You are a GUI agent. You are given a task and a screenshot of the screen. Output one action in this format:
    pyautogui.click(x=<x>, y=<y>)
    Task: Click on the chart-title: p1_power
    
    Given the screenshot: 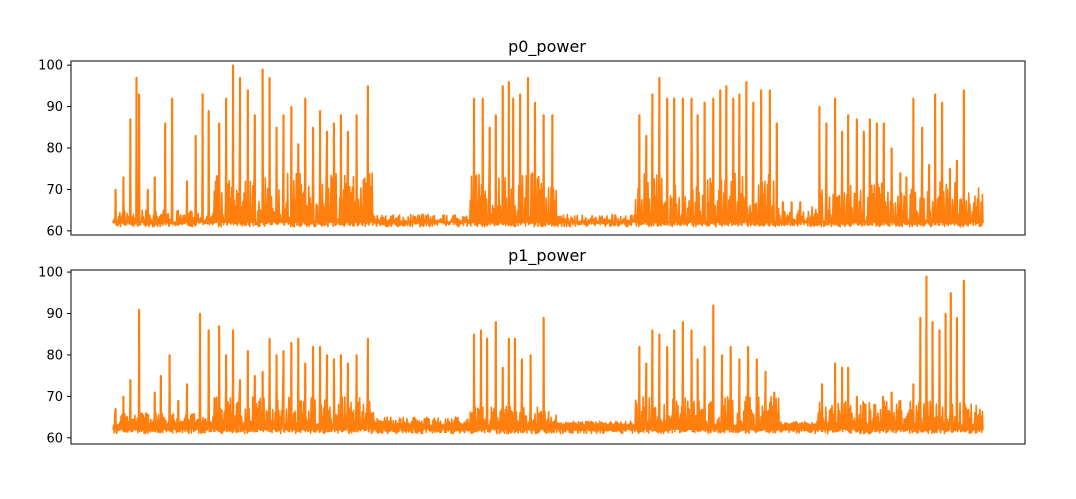 What is the action you would take?
    pyautogui.click(x=547, y=256)
    